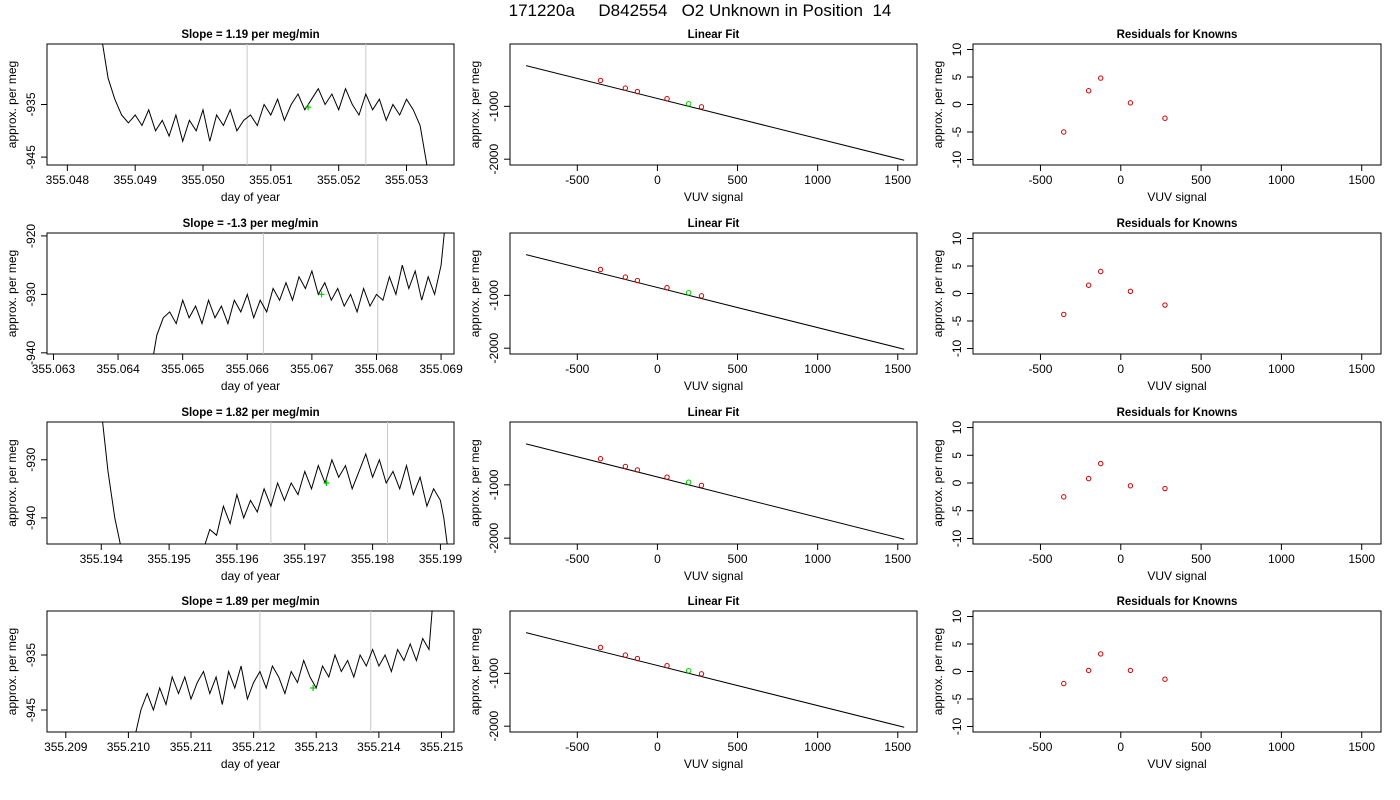 This screenshot has height=800, width=1400. I want to click on x-tick-label: 355.067, so click(312, 369).